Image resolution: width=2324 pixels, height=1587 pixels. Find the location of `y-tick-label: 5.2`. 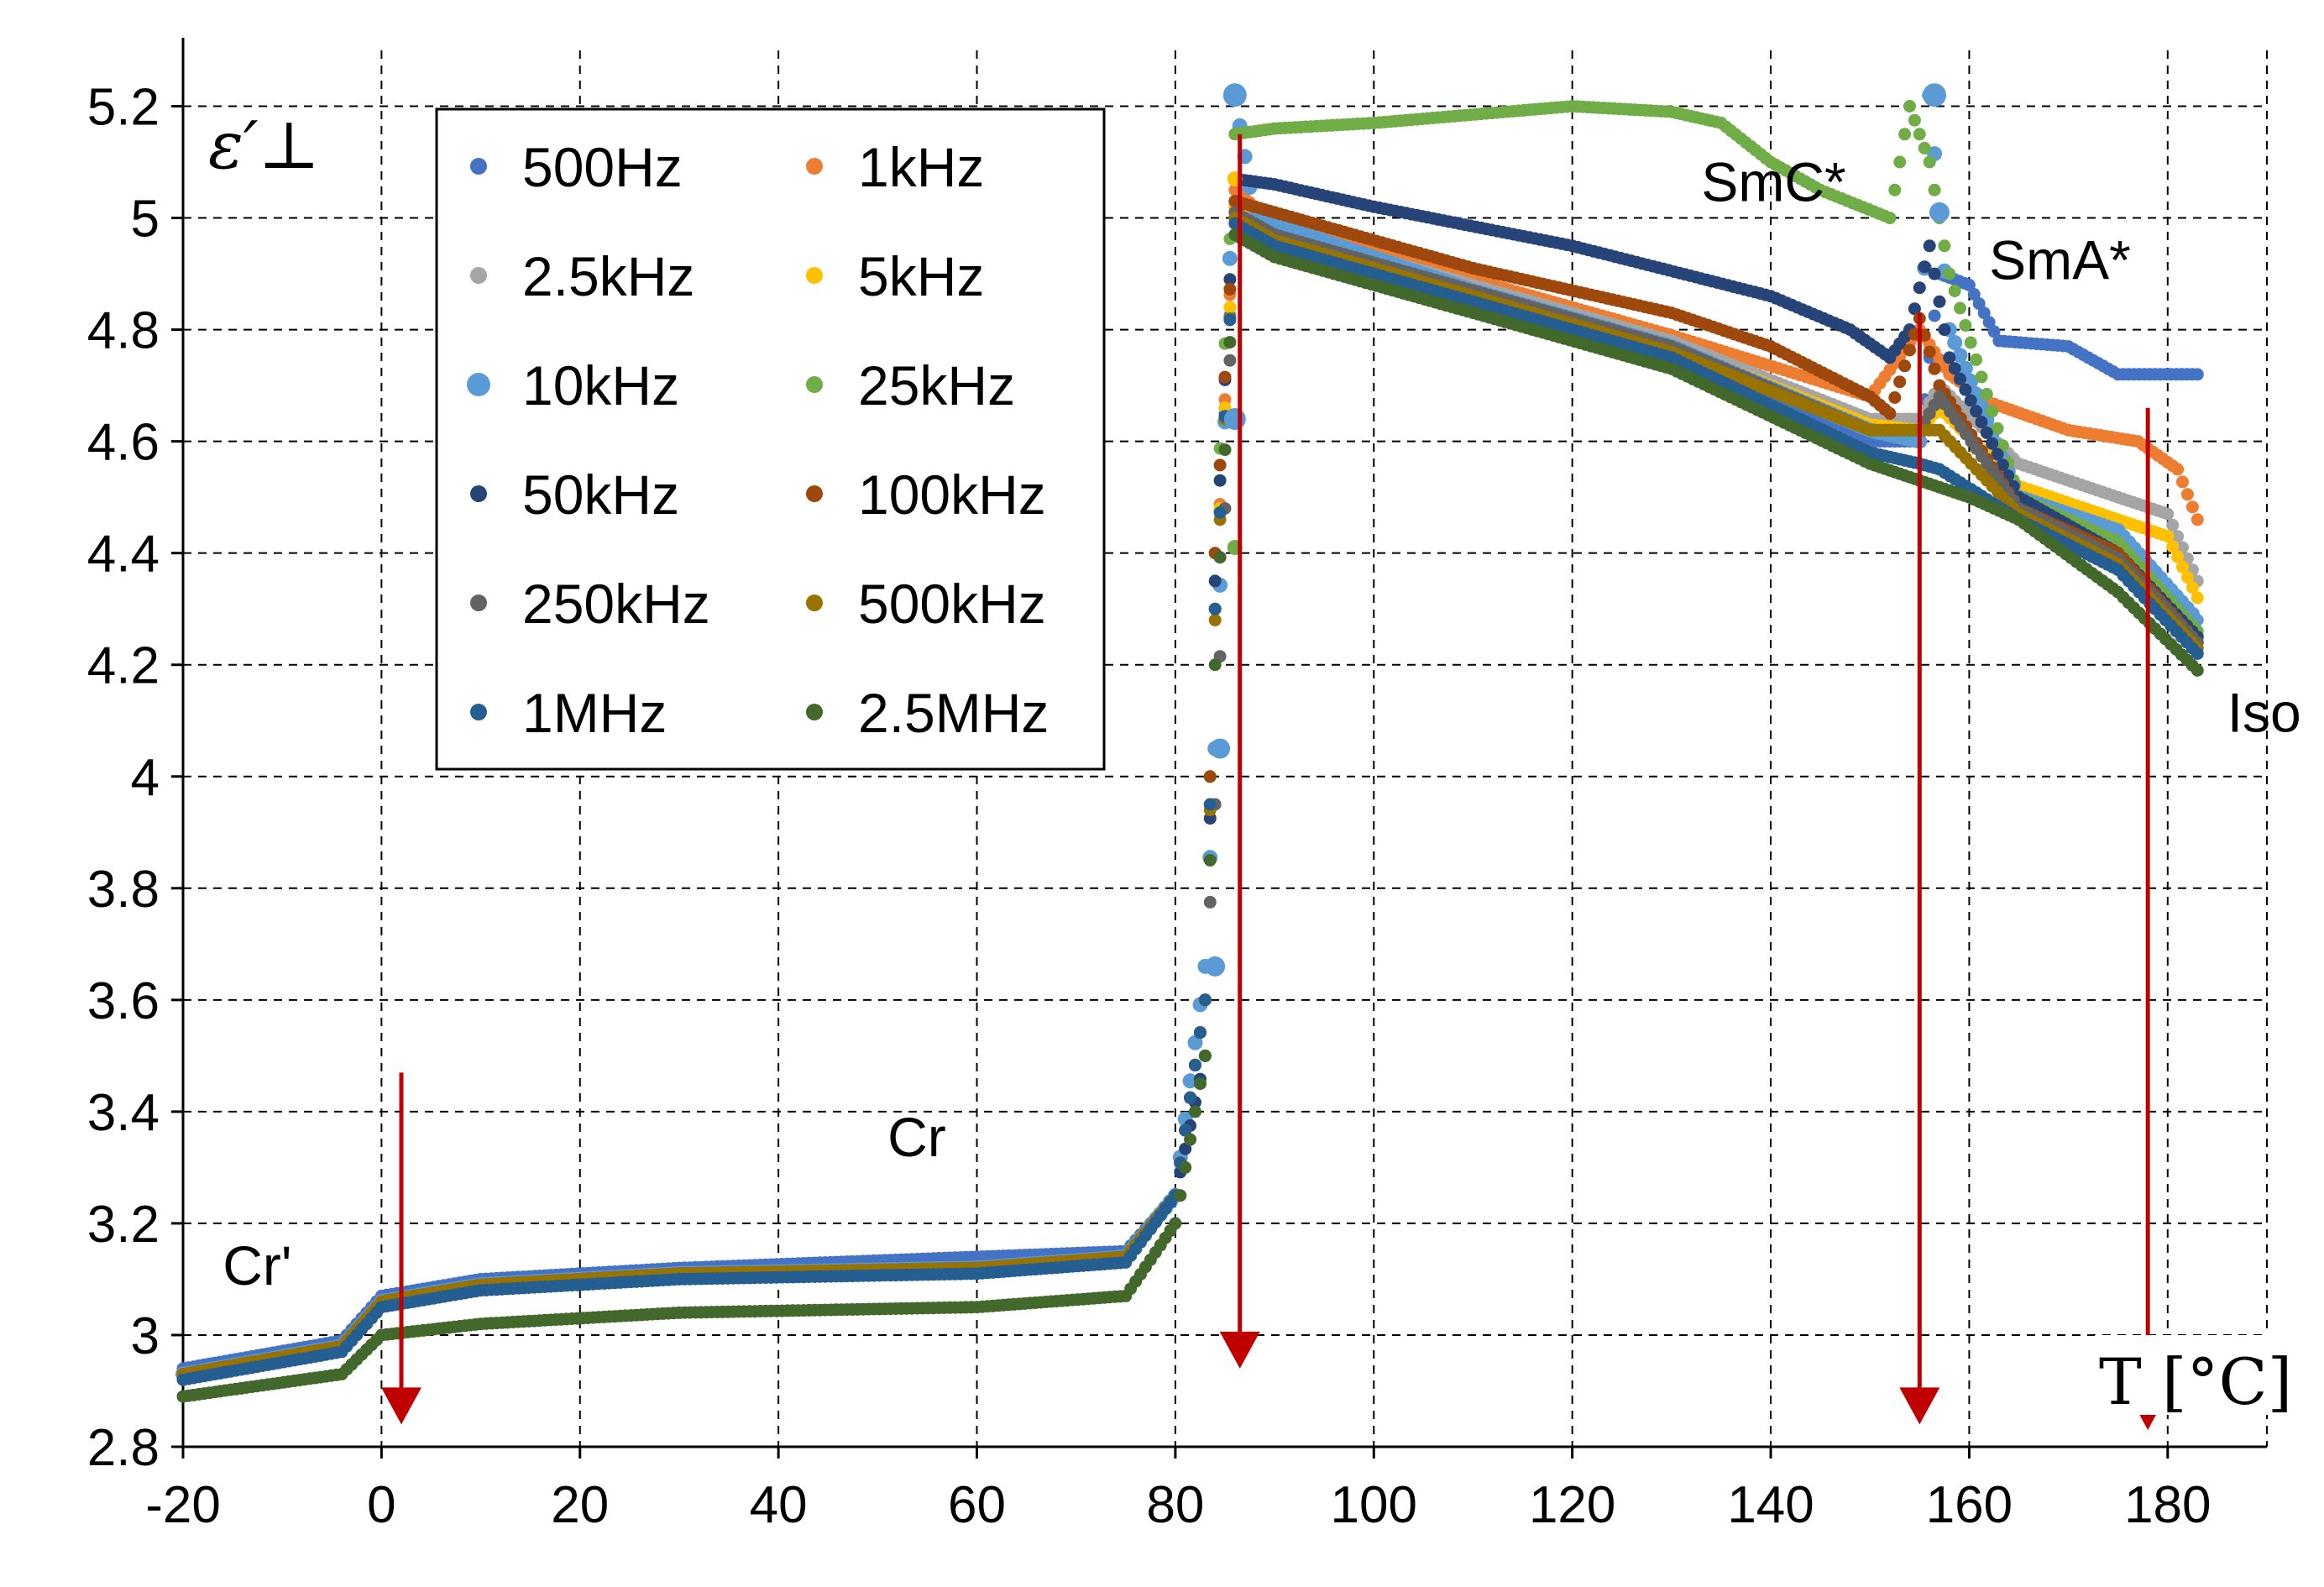

y-tick-label: 5.2 is located at coordinates (124, 108).